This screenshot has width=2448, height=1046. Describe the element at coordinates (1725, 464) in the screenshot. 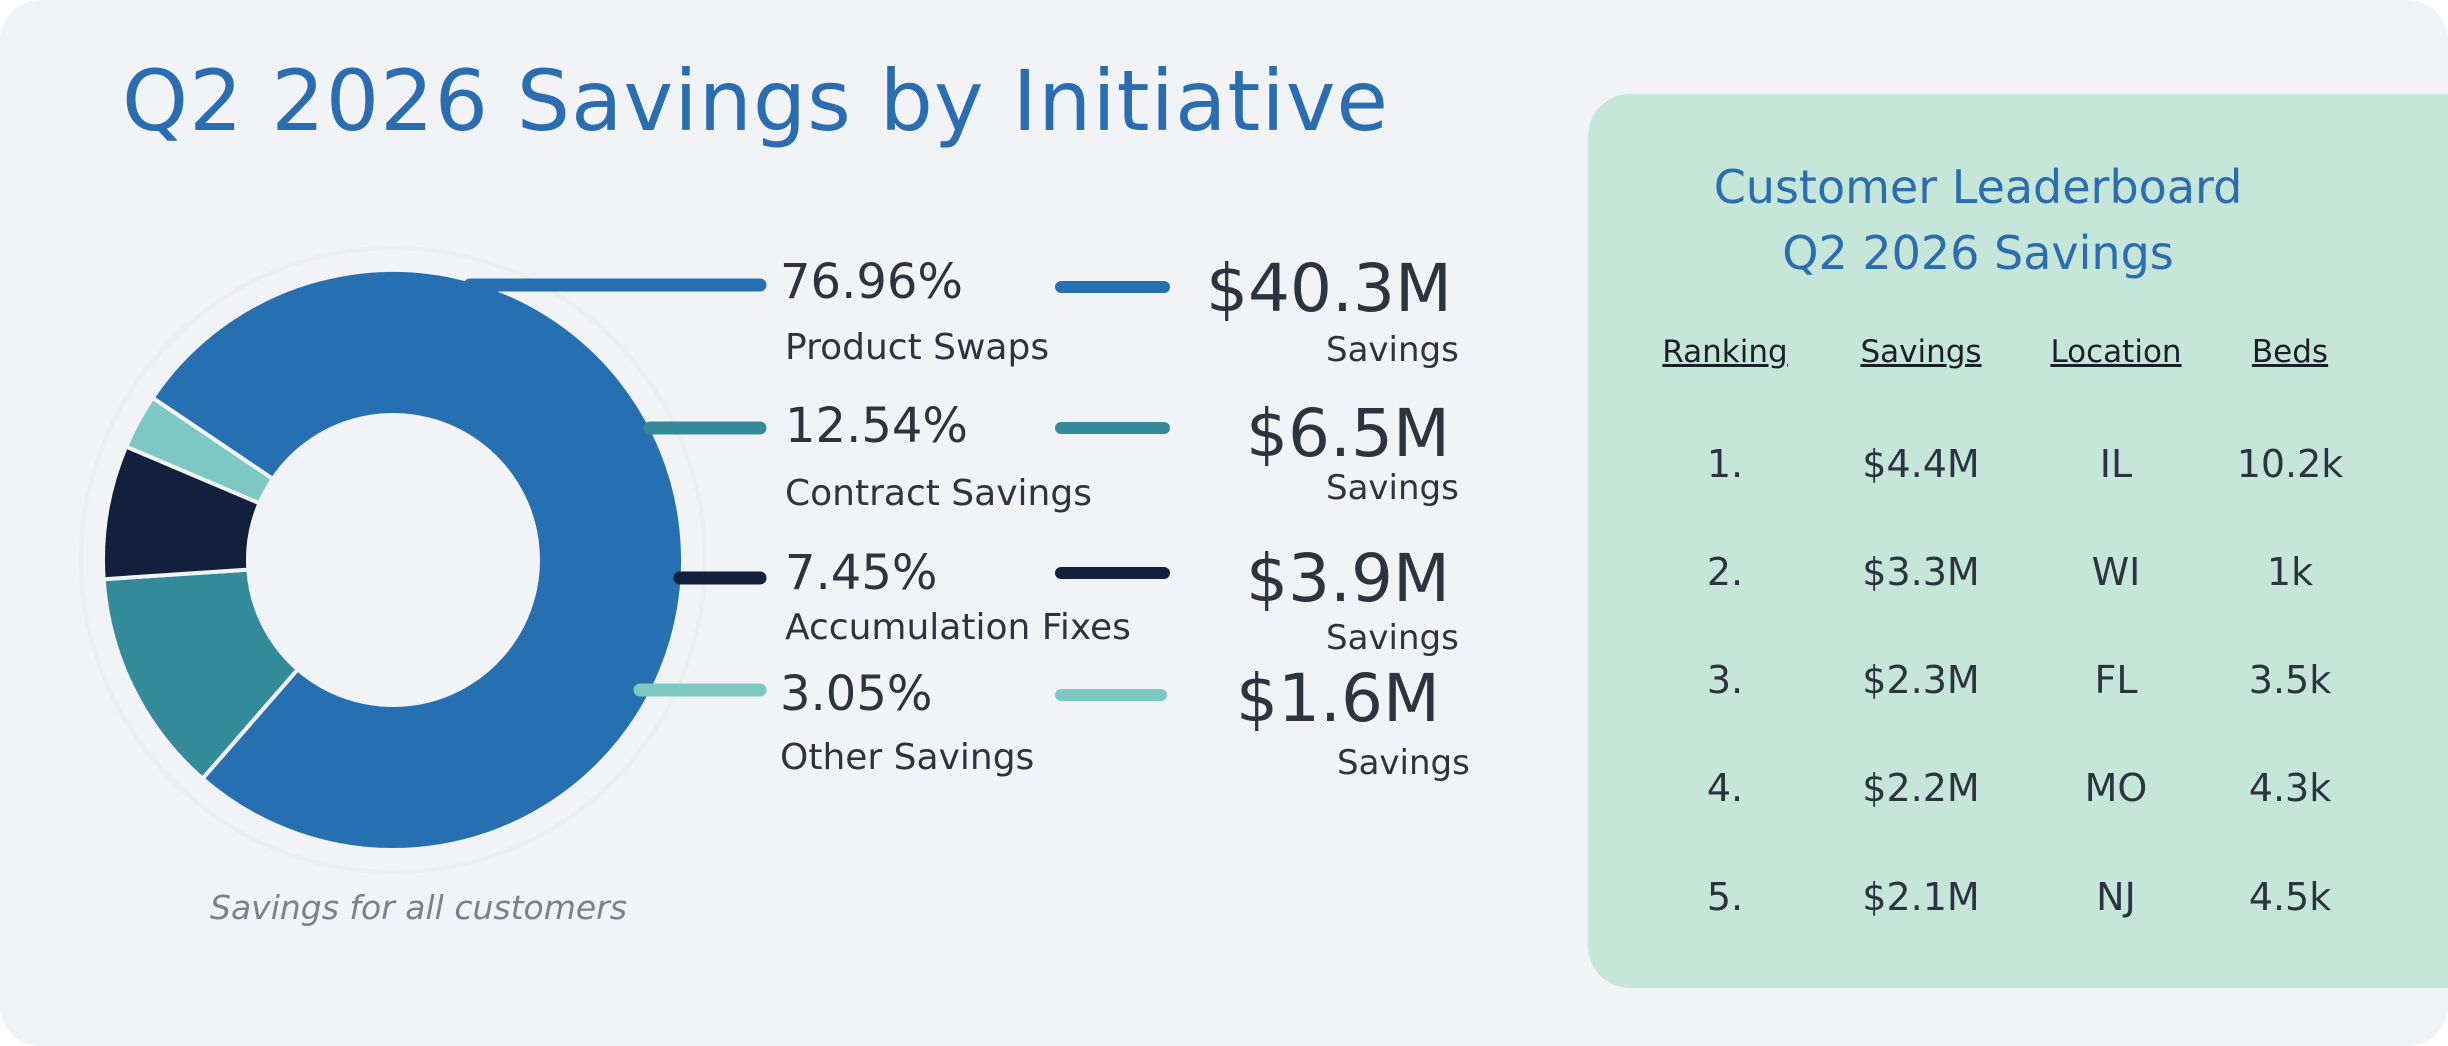

I see `leaderboard-cell-ranking: 1.` at that location.